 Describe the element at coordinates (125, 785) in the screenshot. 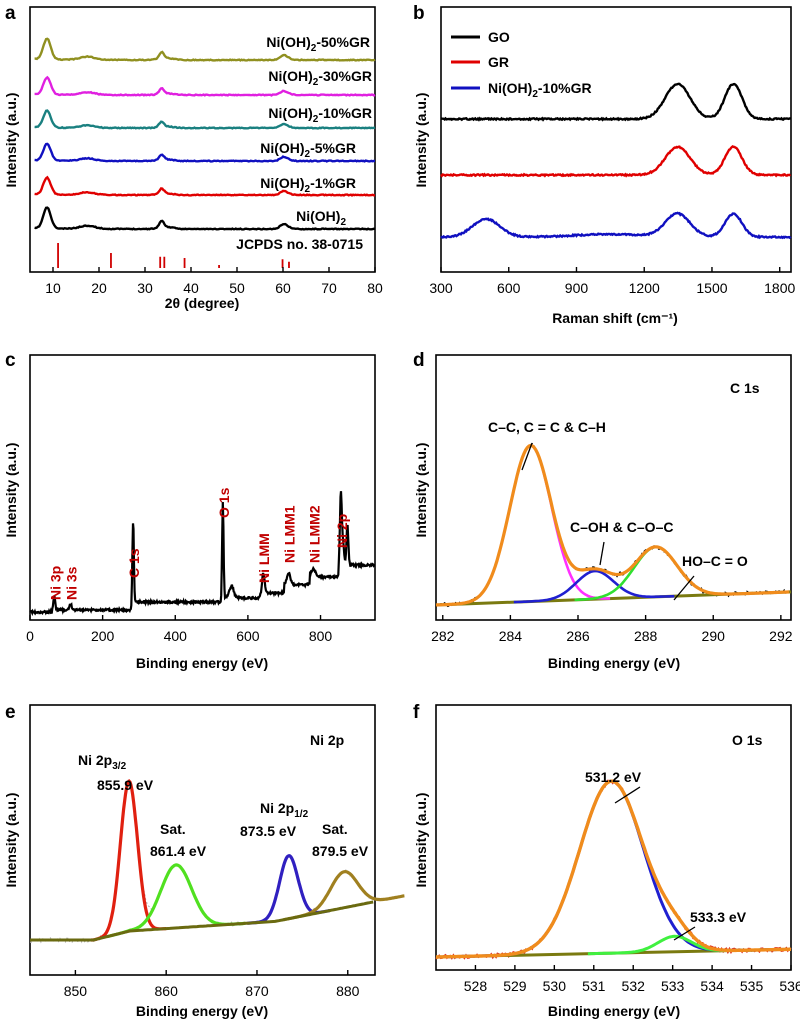

I see `annotation-ni2p32-ev: 855.9 eV` at that location.